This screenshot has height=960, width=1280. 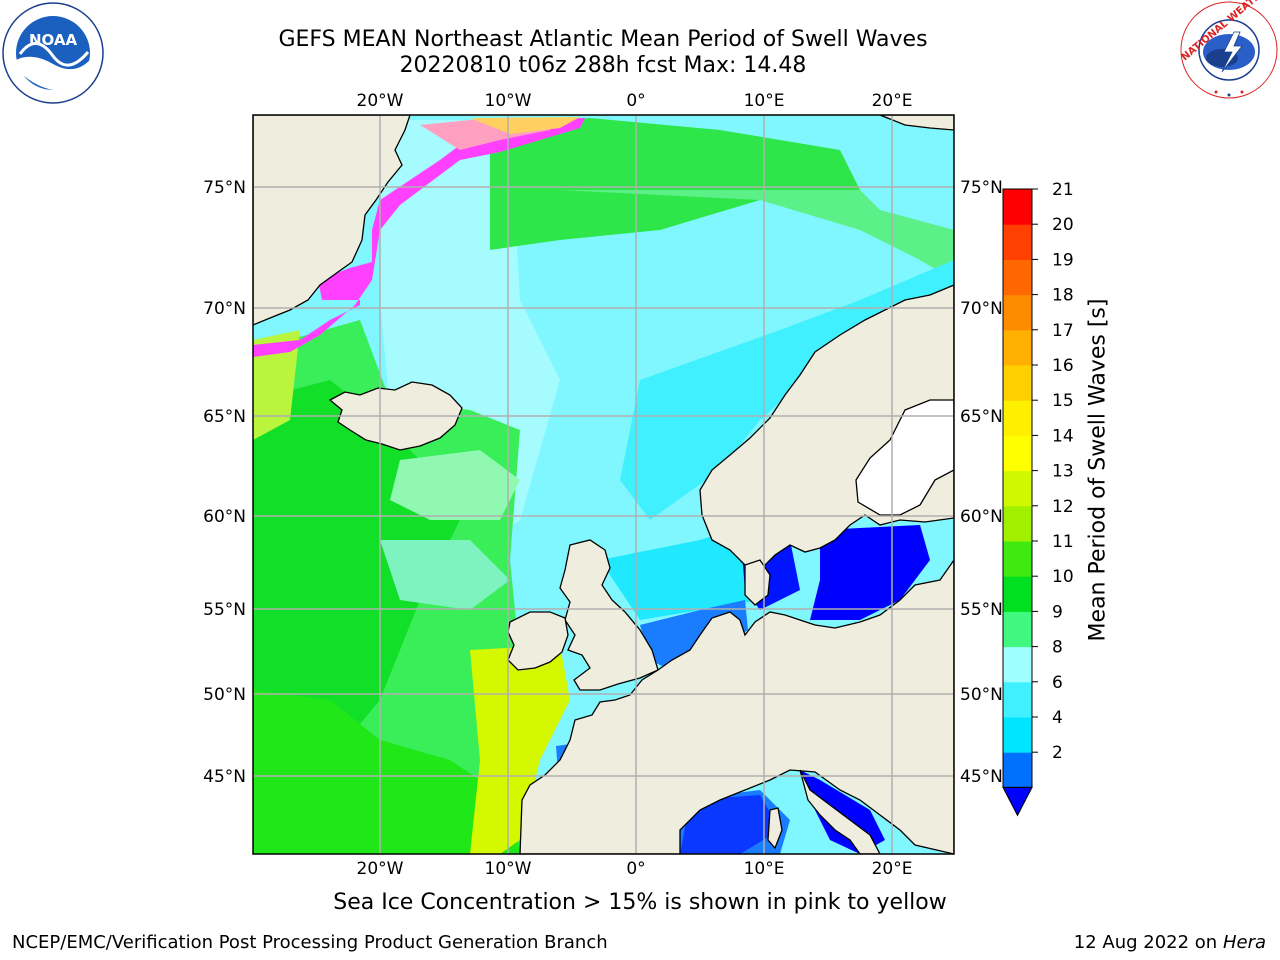 I want to click on colorbar-tick-label: 13, so click(x=1063, y=472).